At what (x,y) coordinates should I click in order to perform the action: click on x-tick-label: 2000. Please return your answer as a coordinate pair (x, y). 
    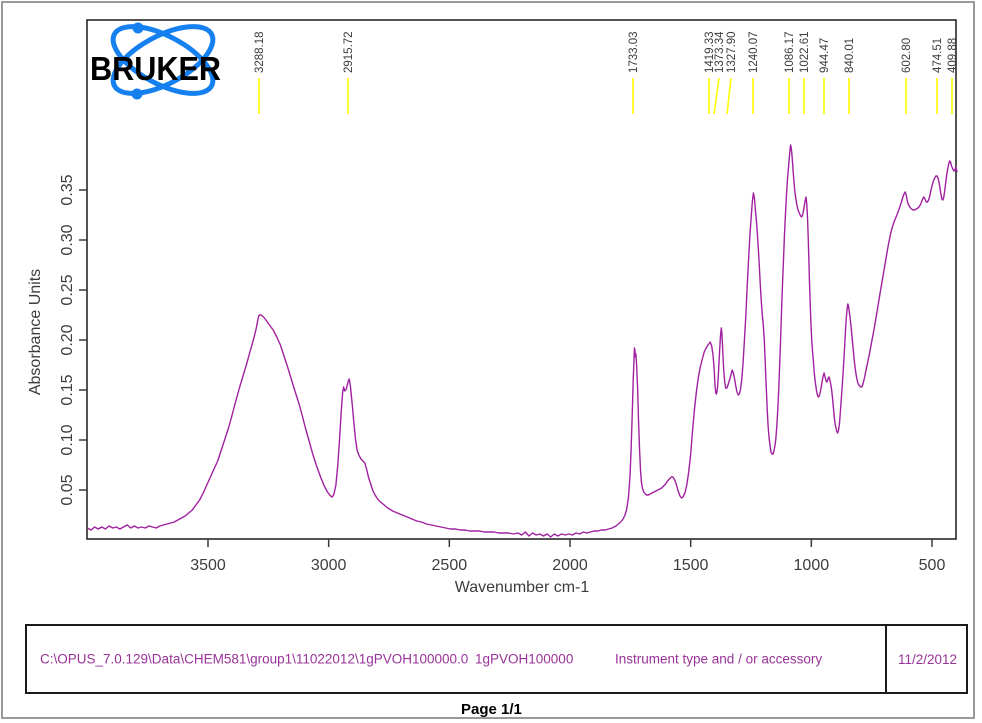
    Looking at the image, I should click on (570, 565).